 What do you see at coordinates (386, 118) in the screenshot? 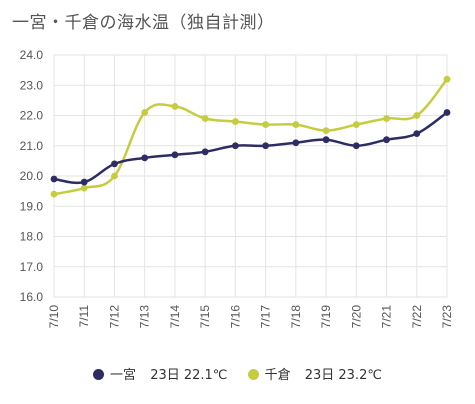
I see `data-point-千倉-7/21` at bounding box center [386, 118].